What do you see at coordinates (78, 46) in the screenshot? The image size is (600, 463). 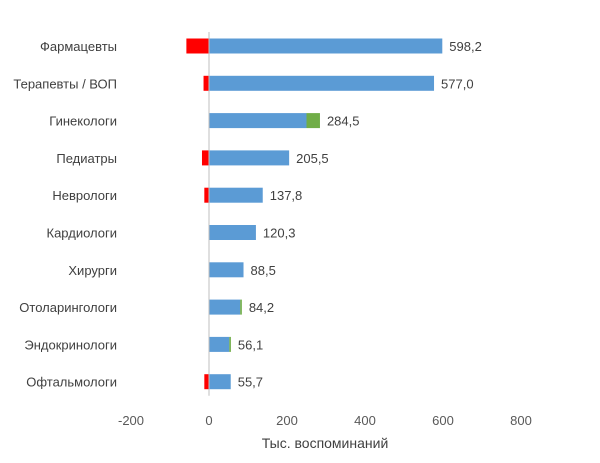 I see `category-label: Фармацевты` at bounding box center [78, 46].